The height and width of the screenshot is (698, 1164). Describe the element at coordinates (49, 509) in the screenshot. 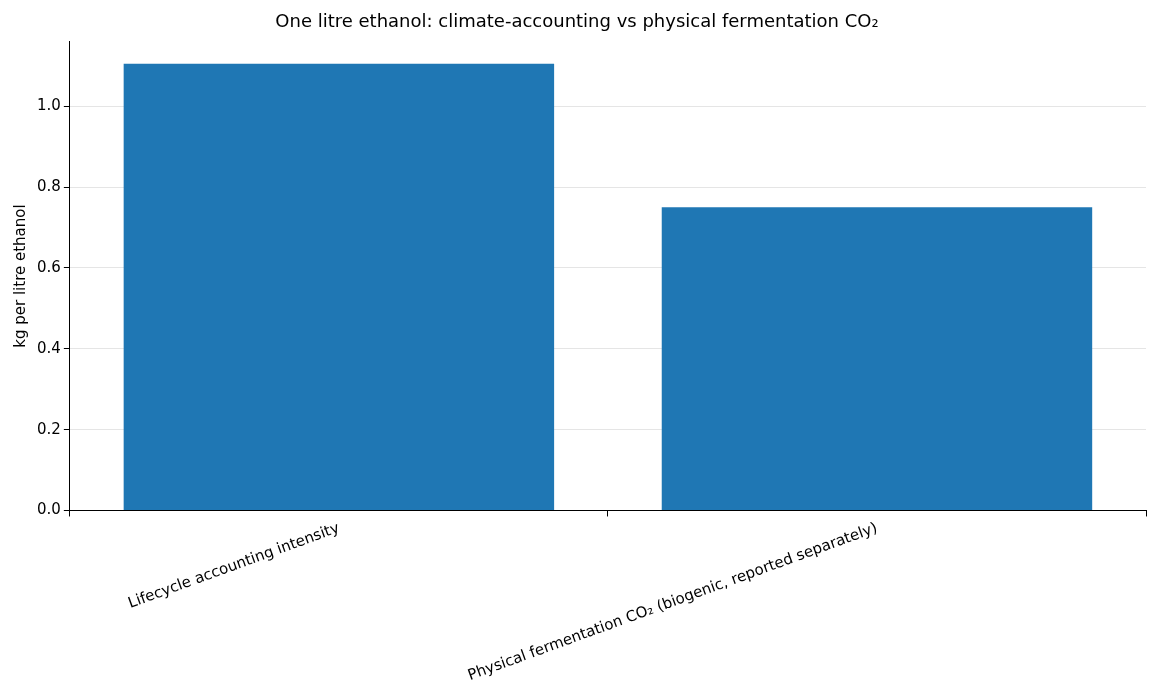

I see `y-tick-label: 0.0` at that location.